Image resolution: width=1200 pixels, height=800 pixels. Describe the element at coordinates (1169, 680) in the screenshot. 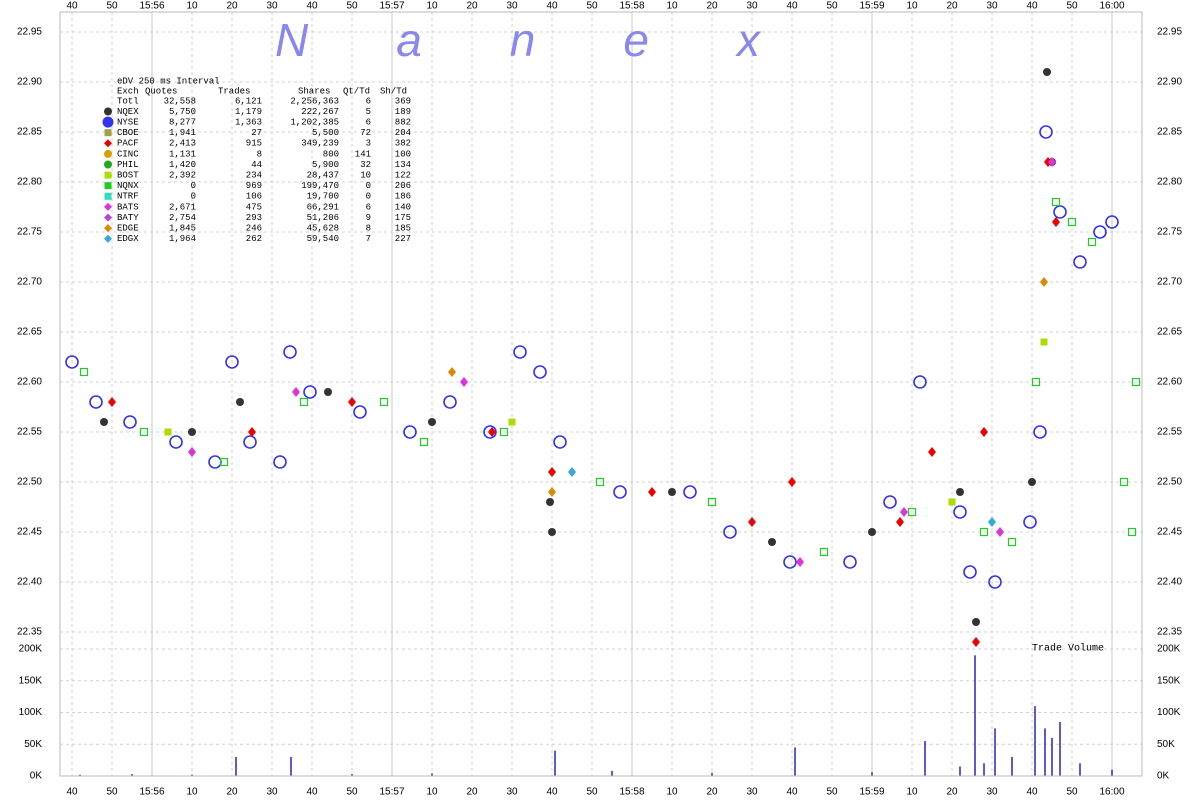

I see `y-tick-label-right: 150K` at that location.